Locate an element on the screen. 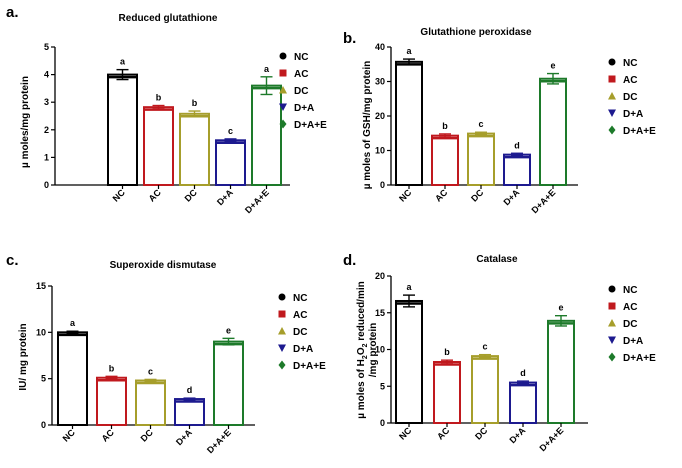 This screenshot has height=468, width=682. y-axis-label-part: 2 is located at coordinates (365, 357).